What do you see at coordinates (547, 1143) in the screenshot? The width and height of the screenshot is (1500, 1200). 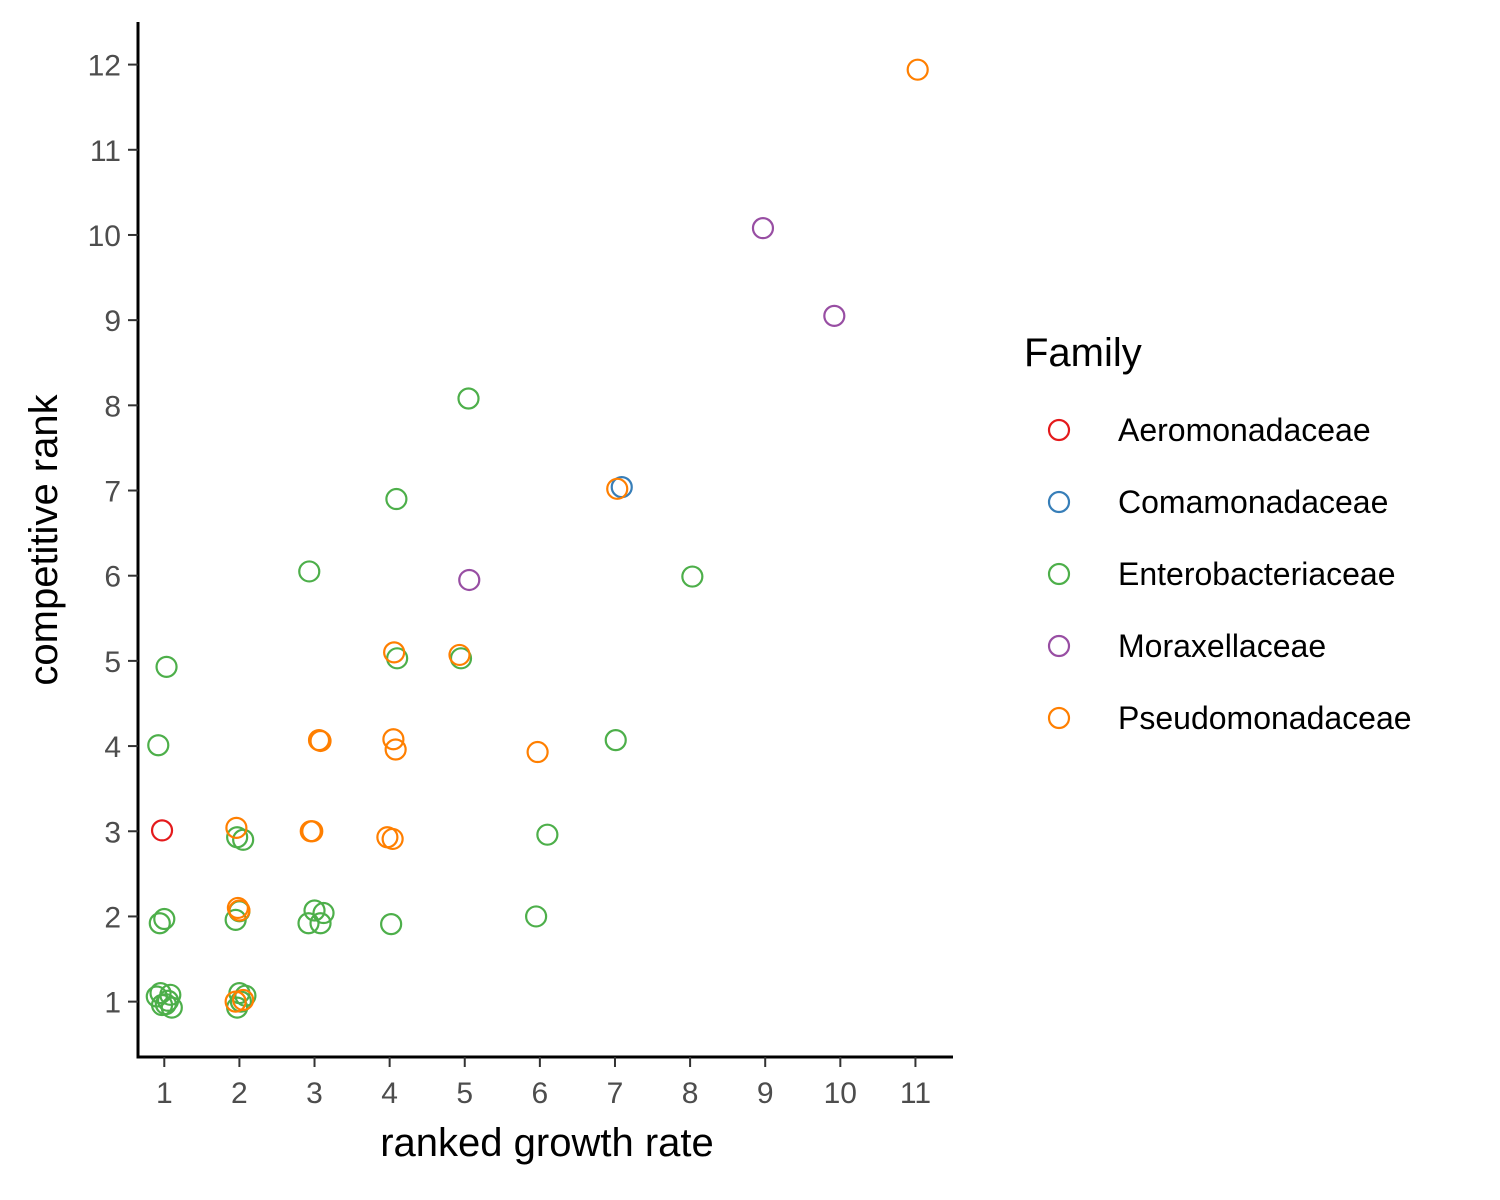 I see `x-axis-title: ranked growth rate` at bounding box center [547, 1143].